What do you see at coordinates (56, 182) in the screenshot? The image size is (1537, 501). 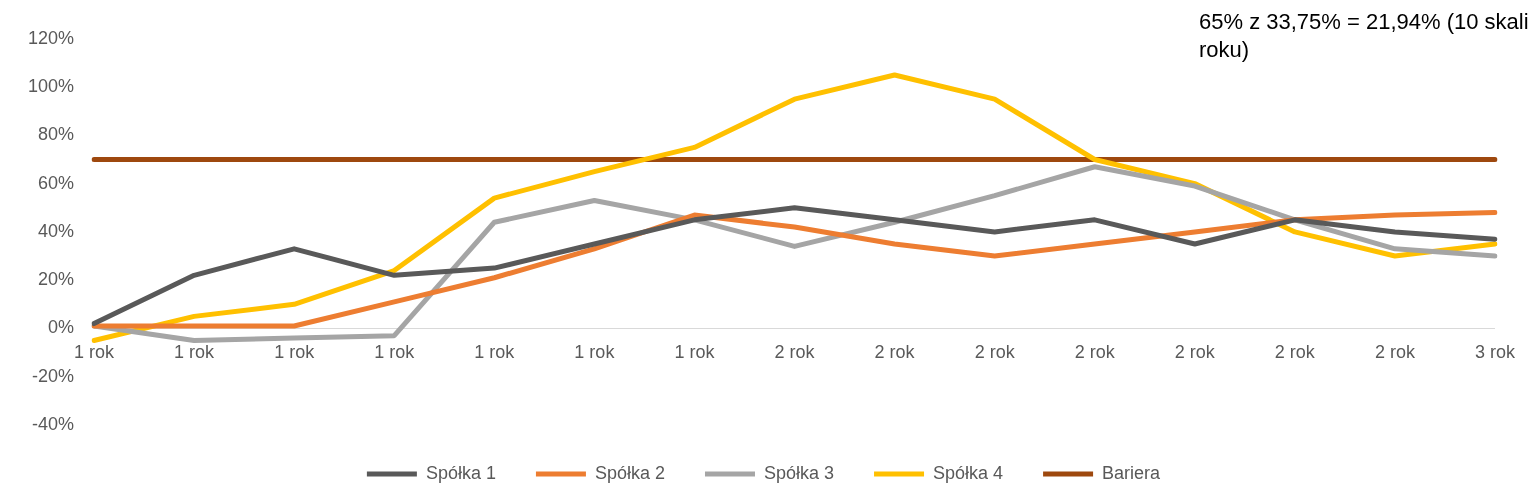 I see `y-tick-label: 60%` at bounding box center [56, 182].